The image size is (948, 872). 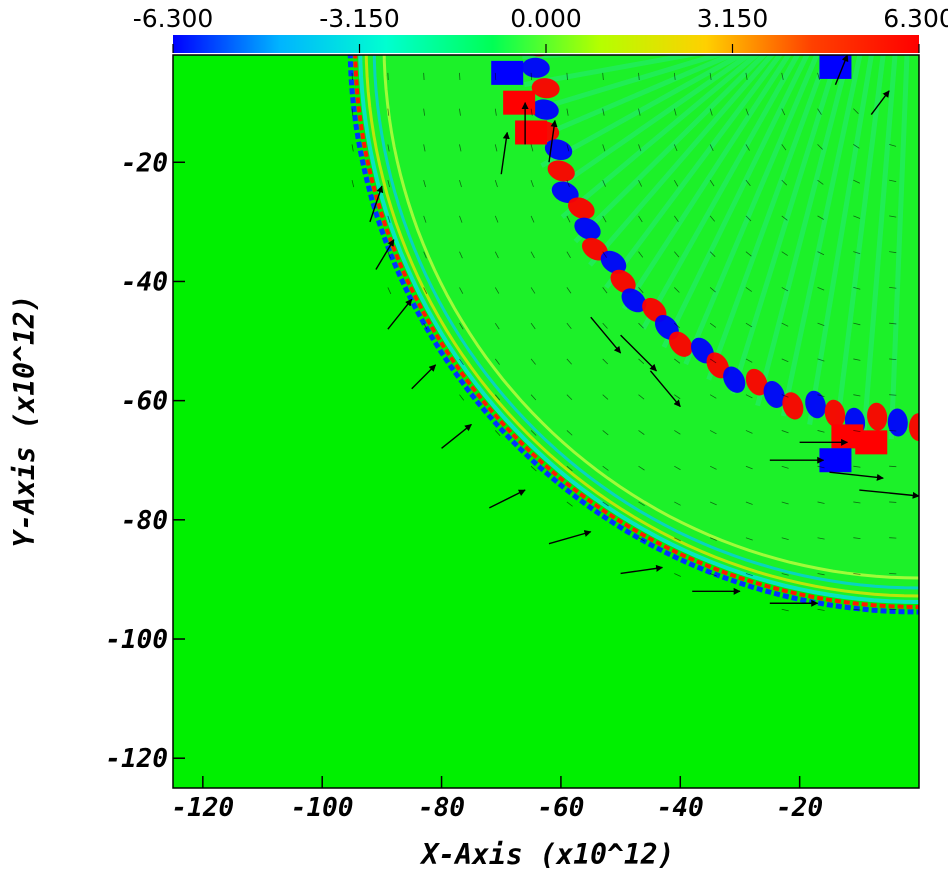 I want to click on x-tick-label: -120, so click(x=203, y=808).